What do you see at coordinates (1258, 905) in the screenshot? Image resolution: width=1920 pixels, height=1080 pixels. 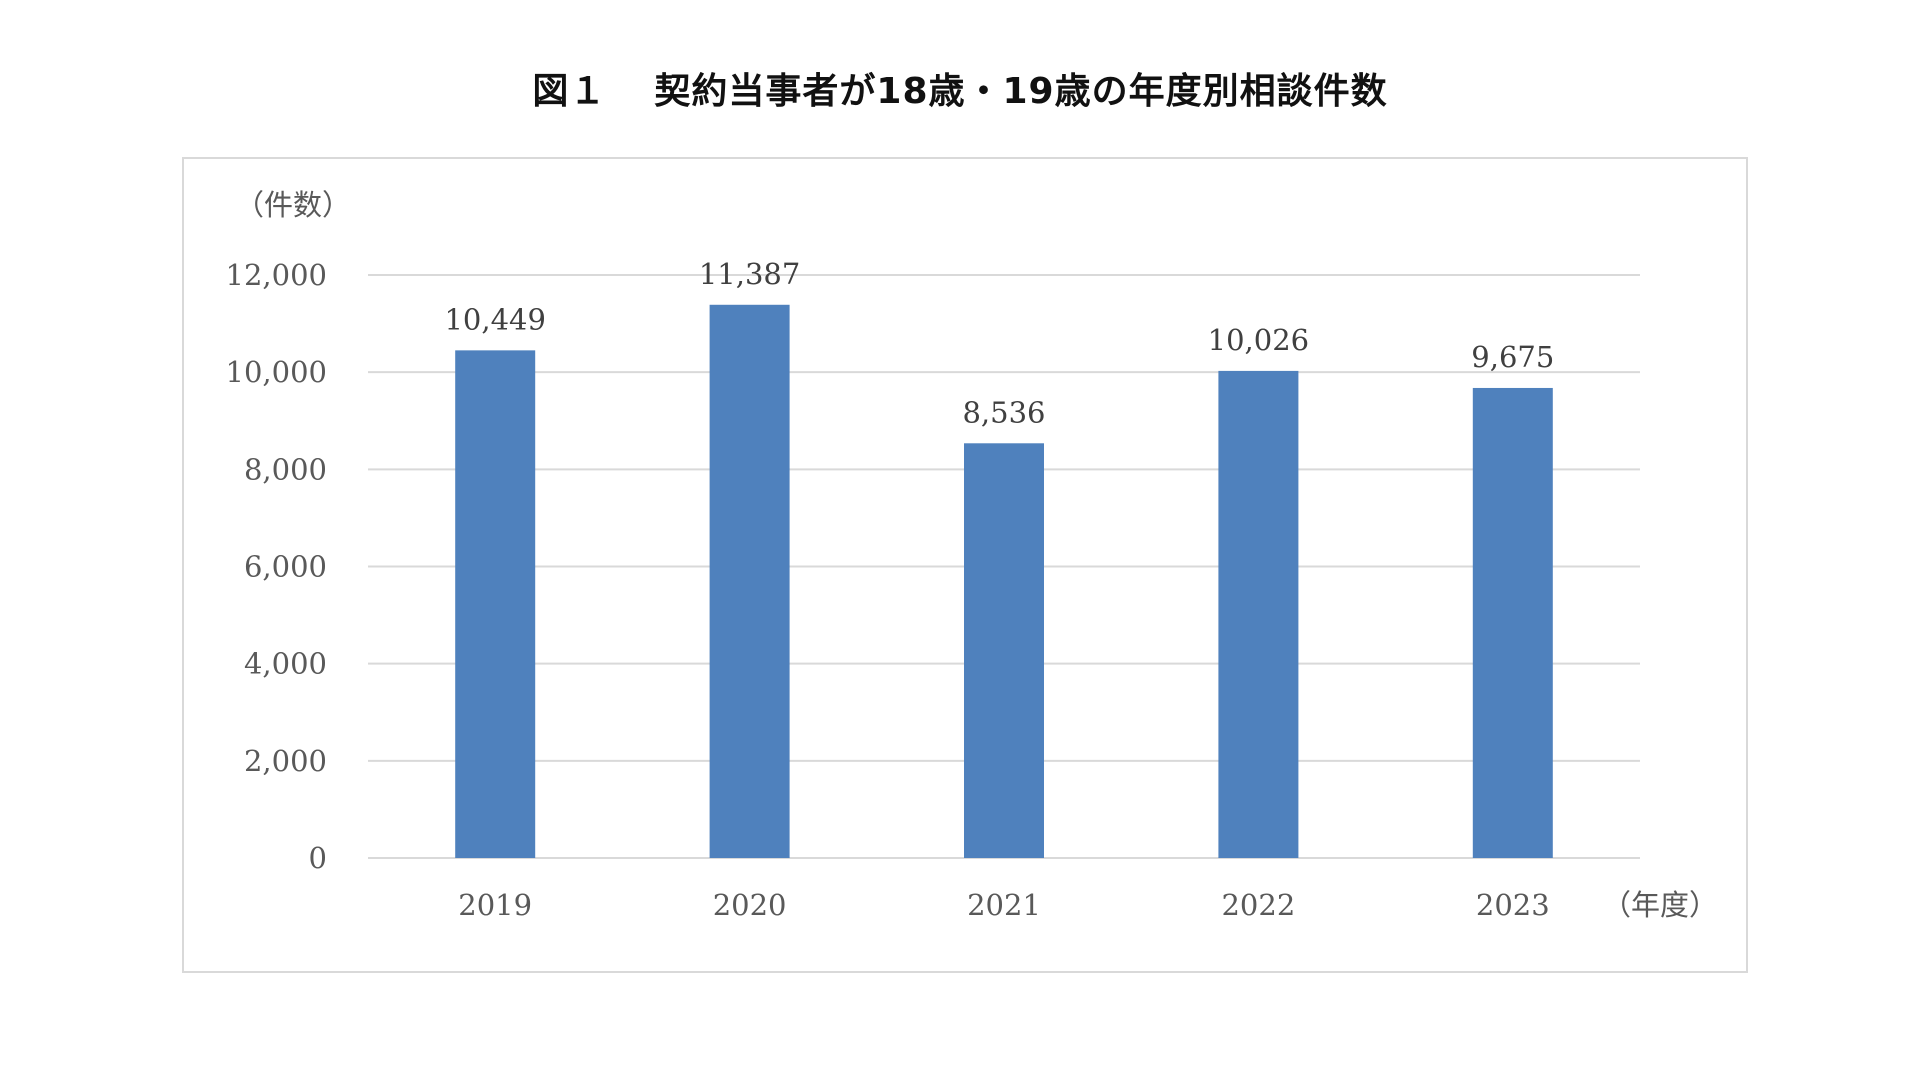 I see `x-tick-label: 2022` at bounding box center [1258, 905].